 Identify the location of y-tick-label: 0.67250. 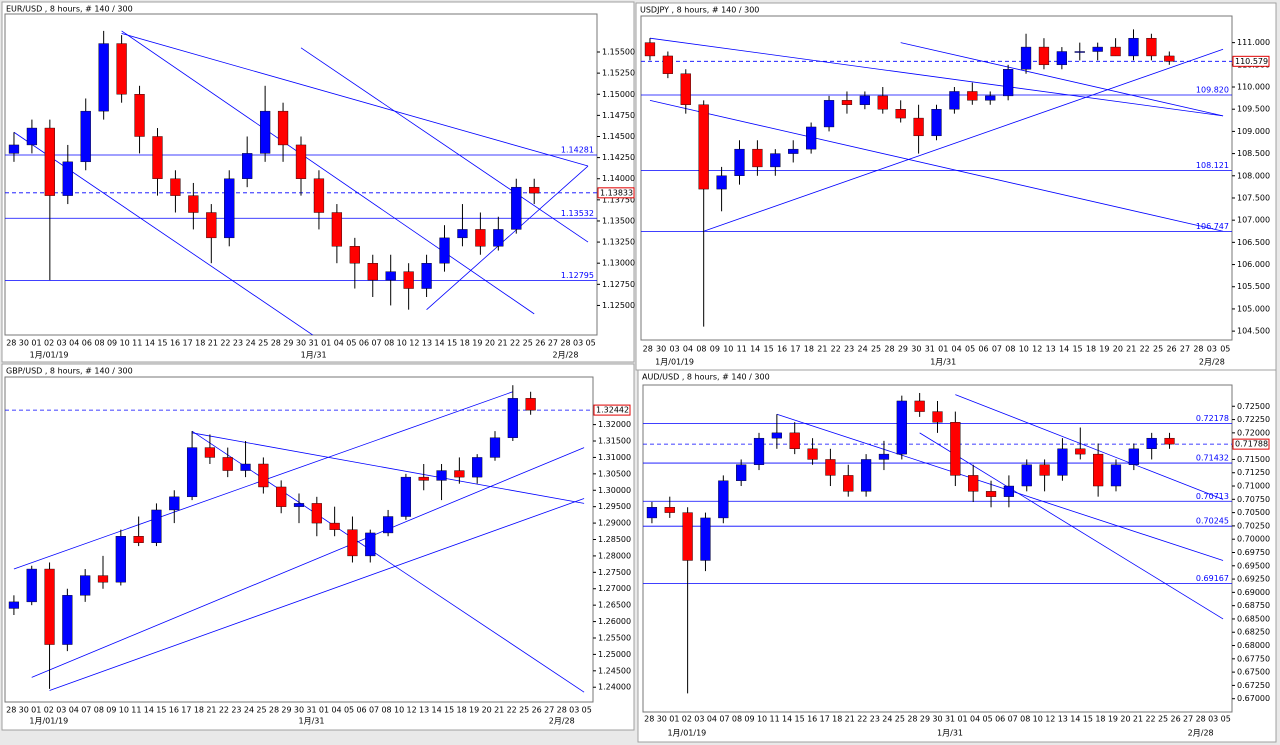
(1253, 685).